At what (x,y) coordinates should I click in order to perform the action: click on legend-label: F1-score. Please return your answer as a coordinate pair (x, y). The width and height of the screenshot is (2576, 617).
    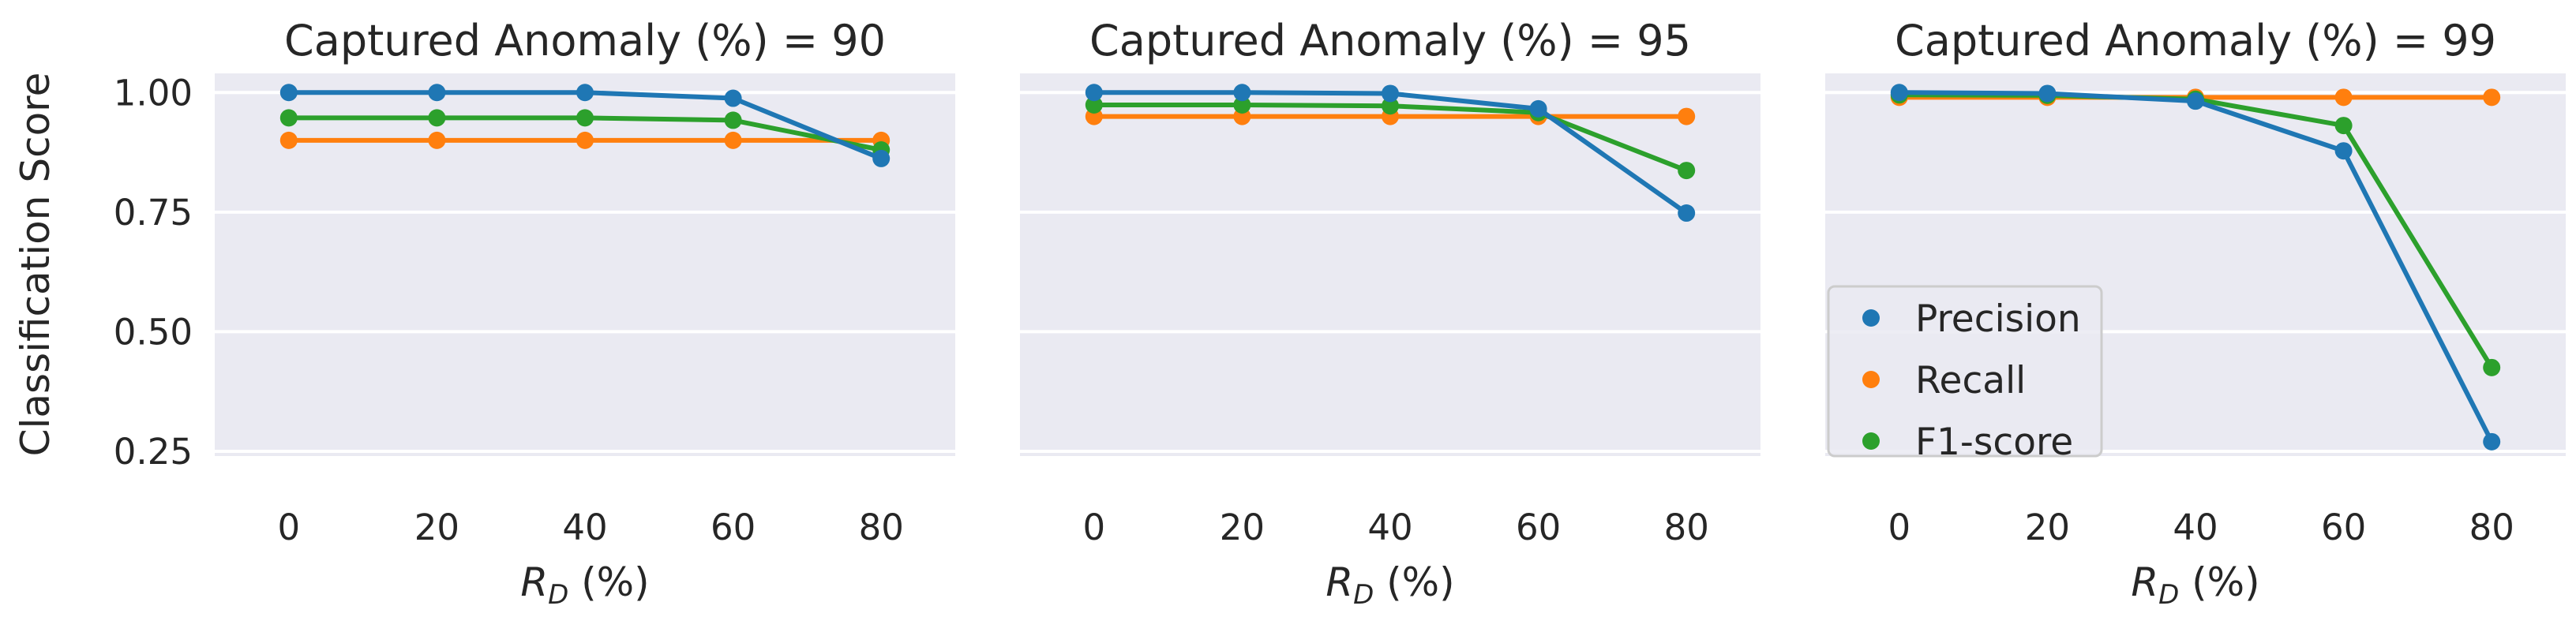
    Looking at the image, I should click on (1994, 442).